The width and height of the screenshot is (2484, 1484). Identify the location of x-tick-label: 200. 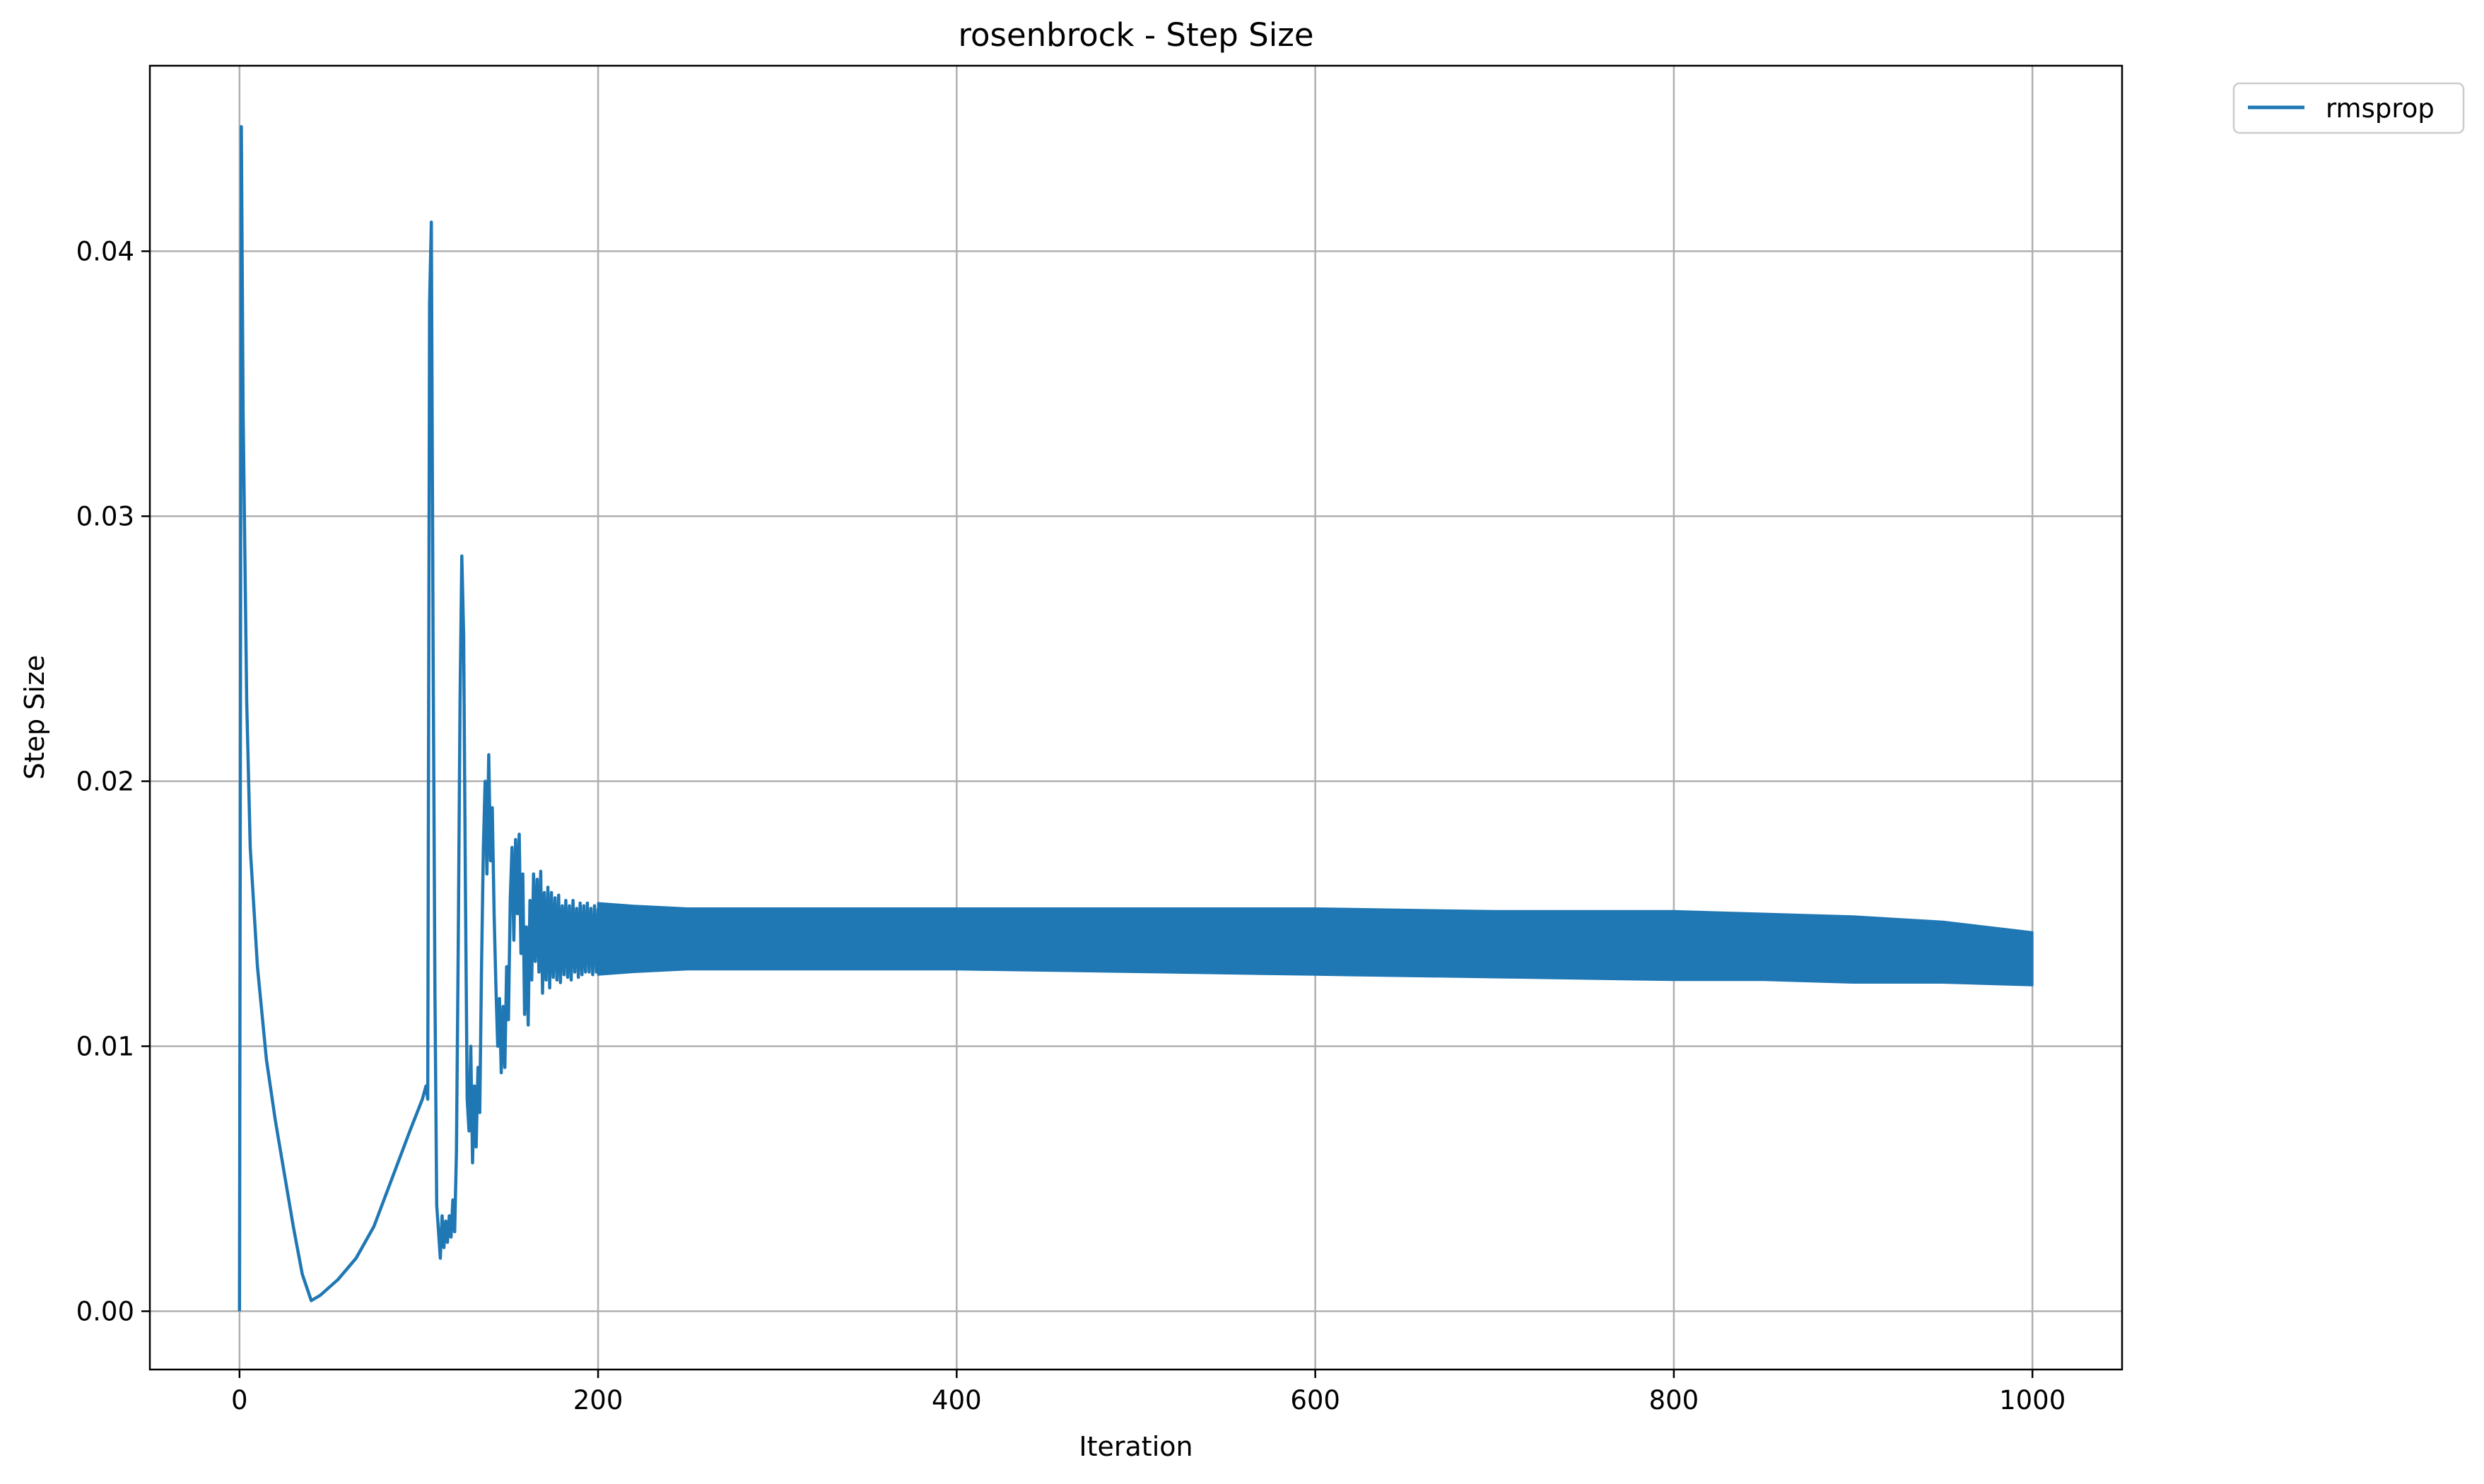
(598, 1400).